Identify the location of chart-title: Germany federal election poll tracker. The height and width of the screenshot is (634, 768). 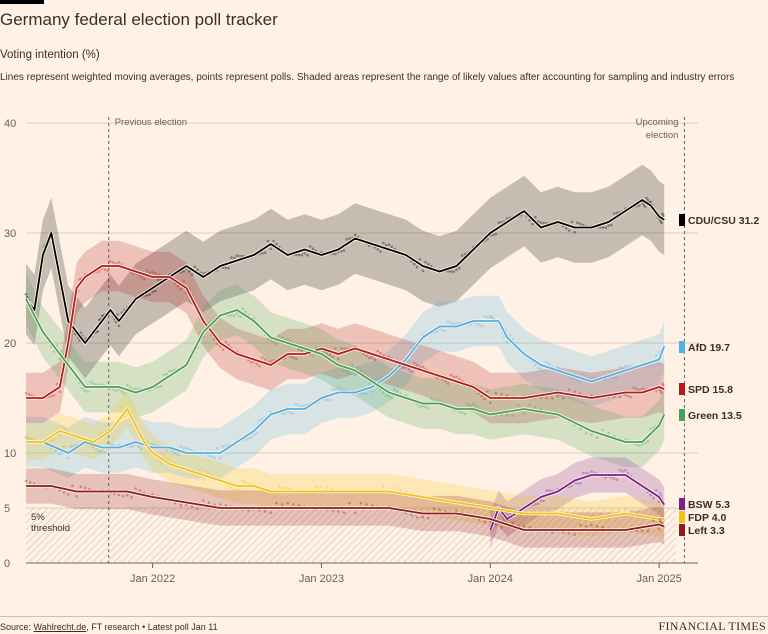
(139, 19).